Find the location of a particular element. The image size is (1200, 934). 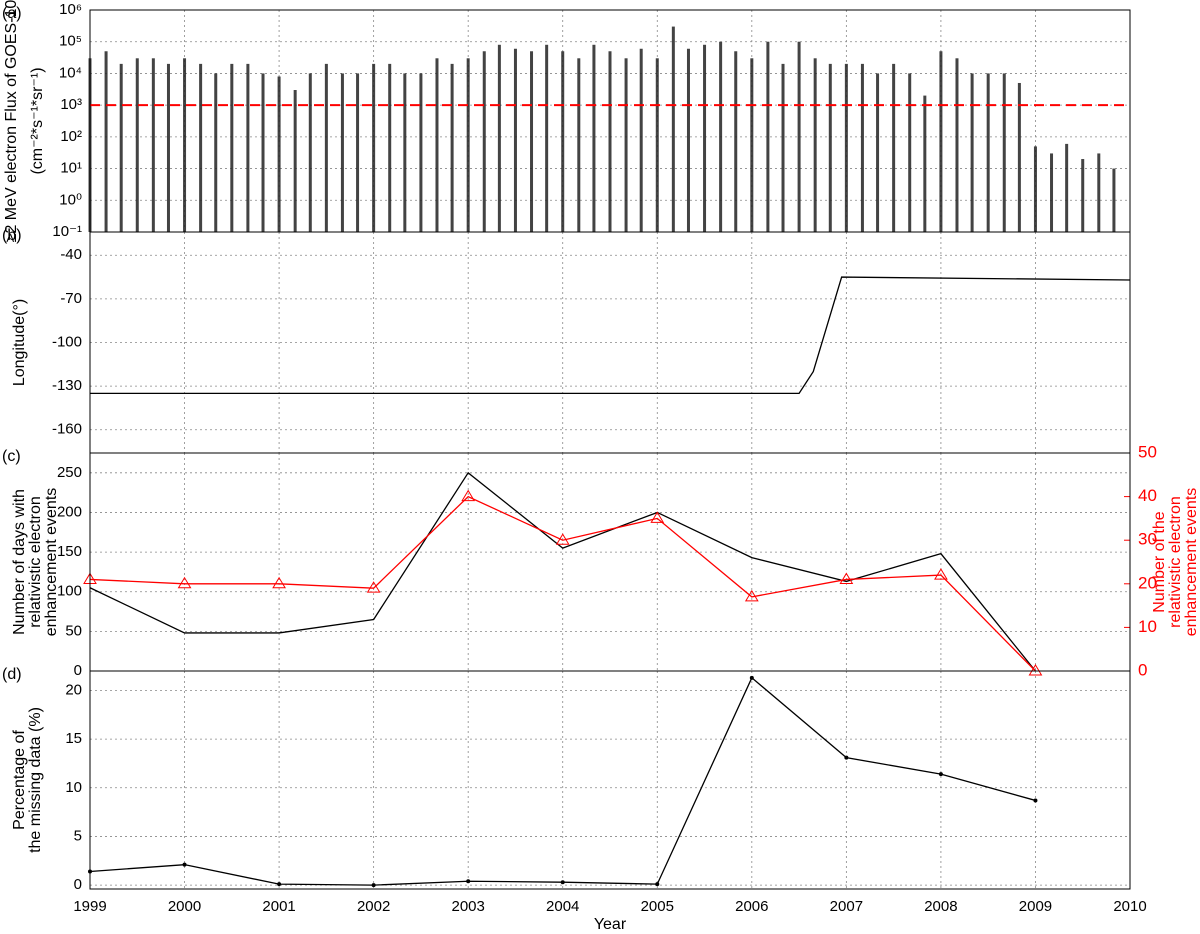

y-axis-label: (cm⁻²*s⁻¹*sr⁻¹) is located at coordinates (37, 120).